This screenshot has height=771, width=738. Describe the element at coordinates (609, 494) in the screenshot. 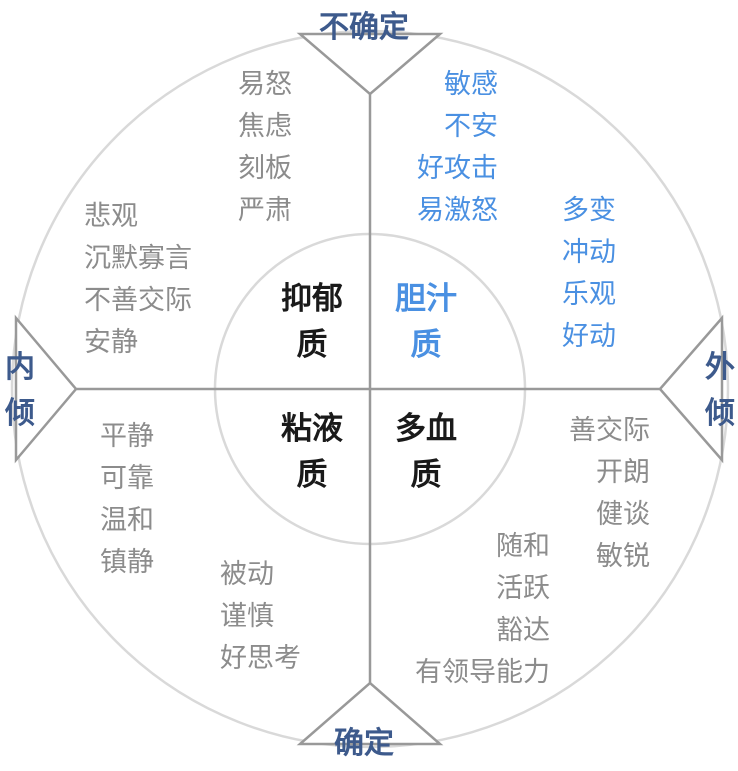

I see `trait-list-lower-right-outer: 善交际 开朗 健谈 敏锐` at that location.